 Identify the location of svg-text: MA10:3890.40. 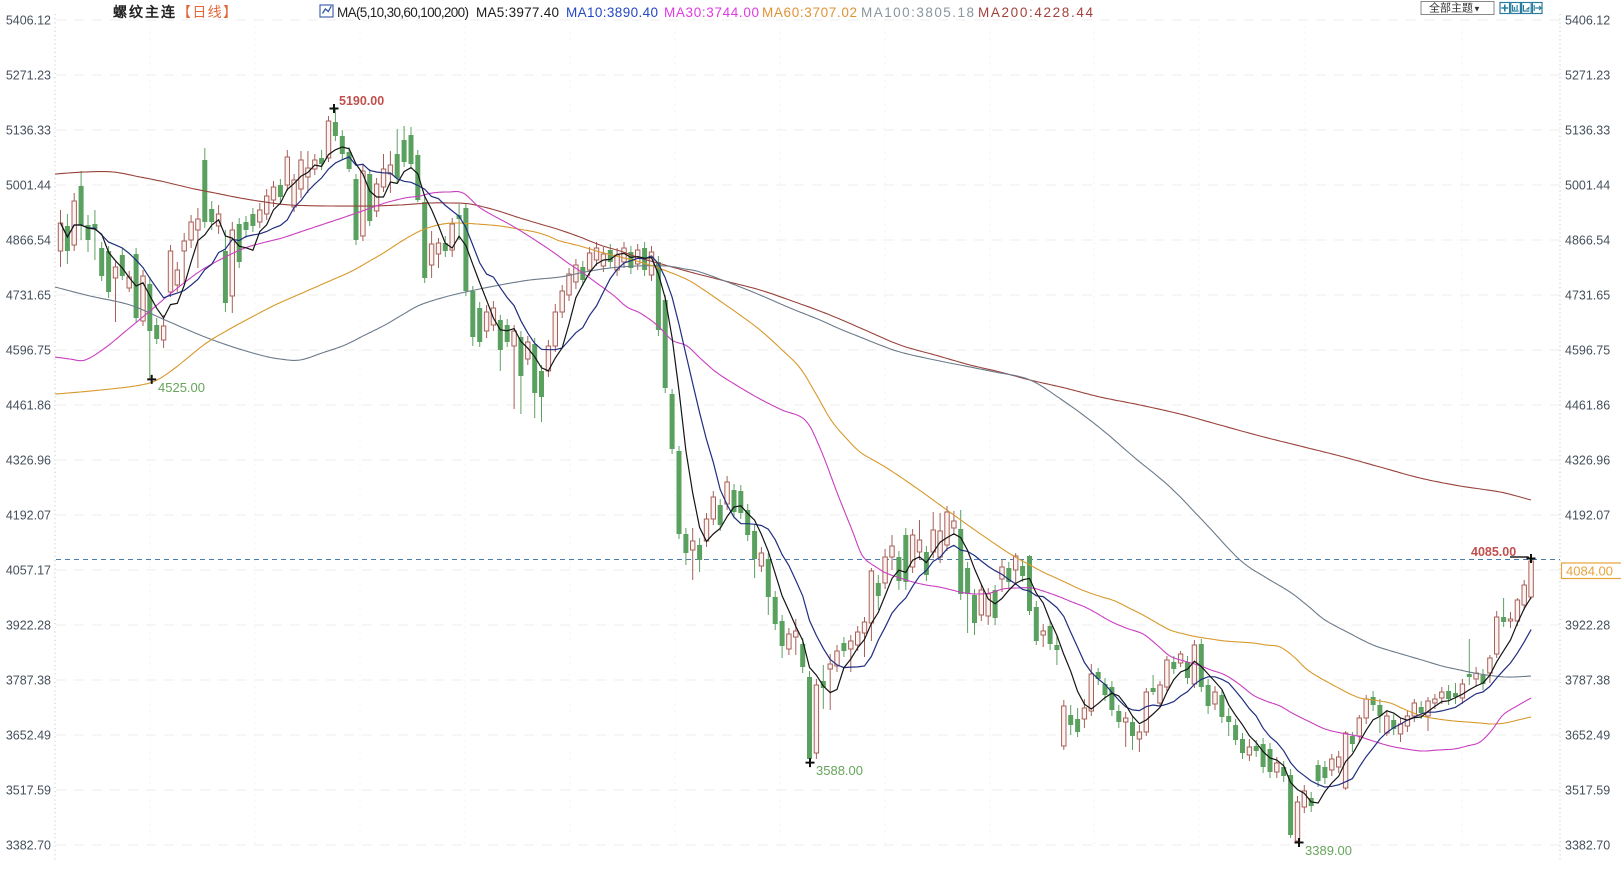
(612, 12).